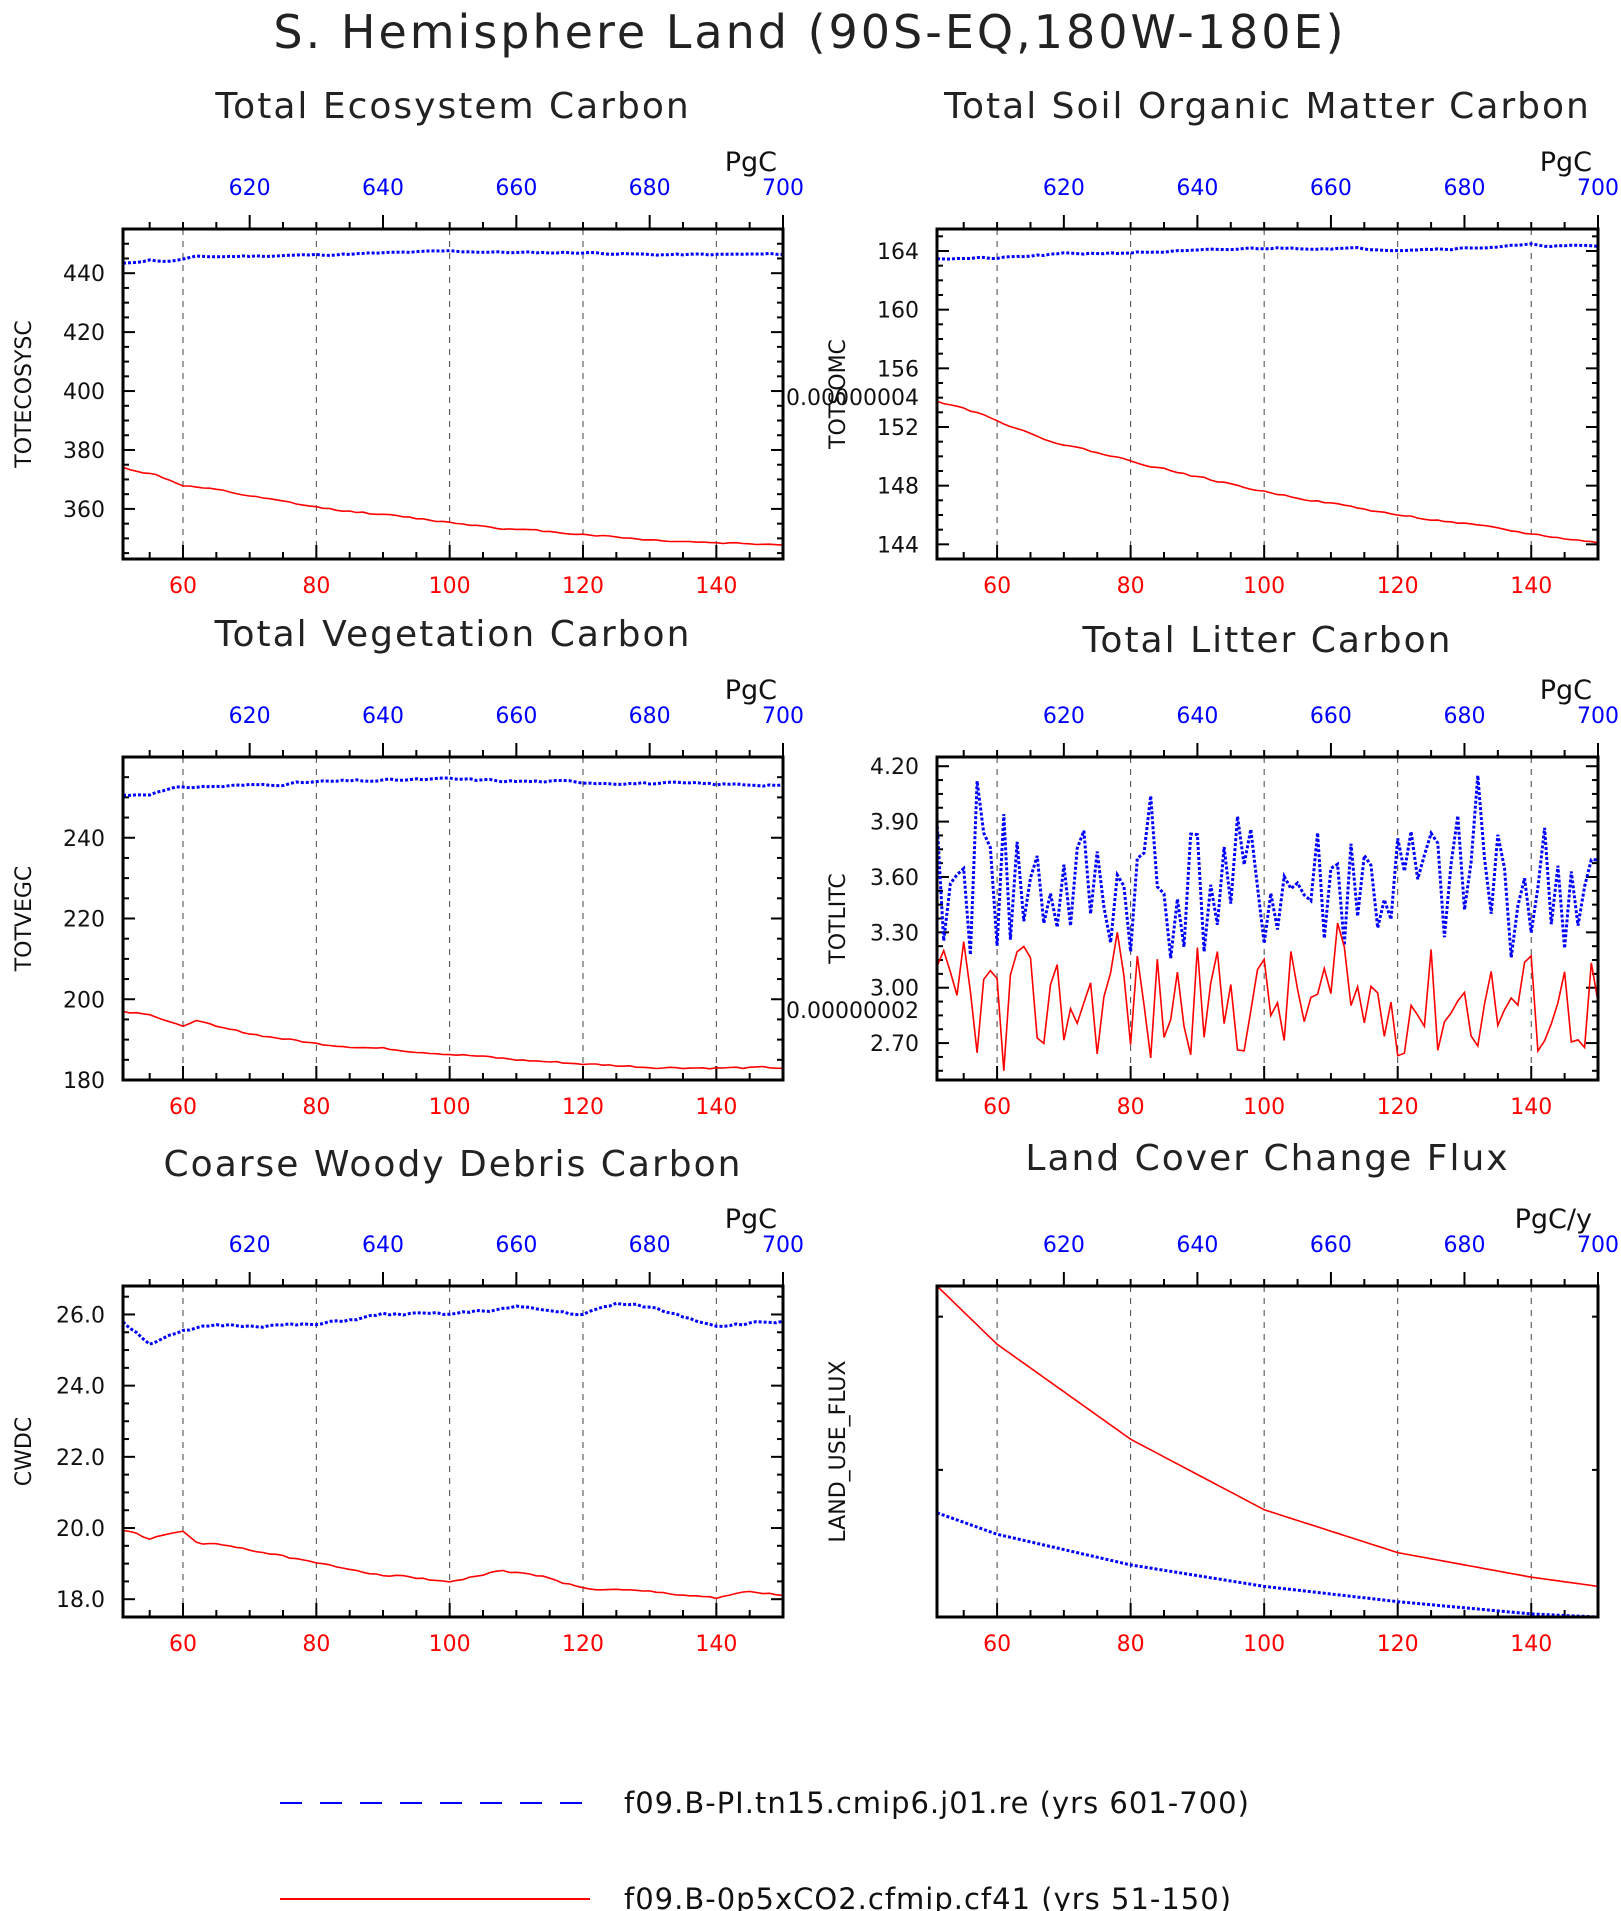 The height and width of the screenshot is (1911, 1621). What do you see at coordinates (84, 392) in the screenshot?
I see `y-tick-label: 400` at bounding box center [84, 392].